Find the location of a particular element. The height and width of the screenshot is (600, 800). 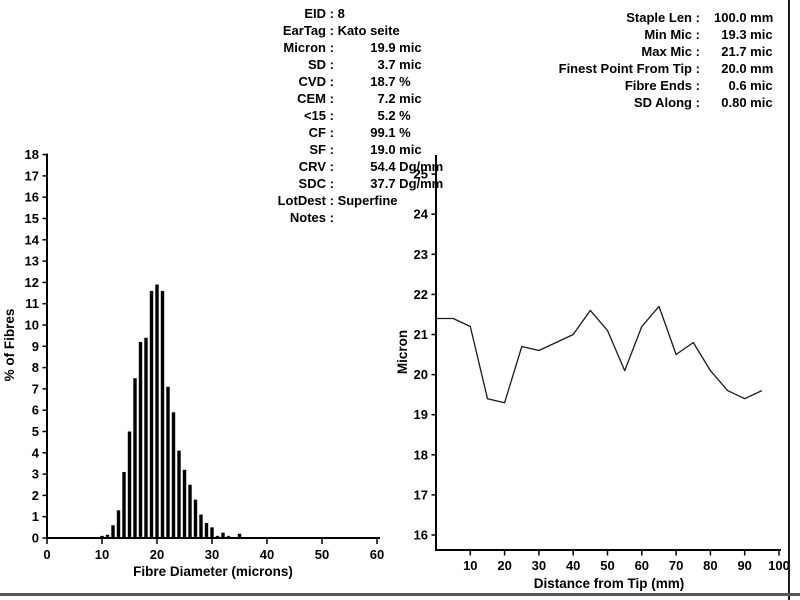

stat-label: CRV is located at coordinates (312, 166).